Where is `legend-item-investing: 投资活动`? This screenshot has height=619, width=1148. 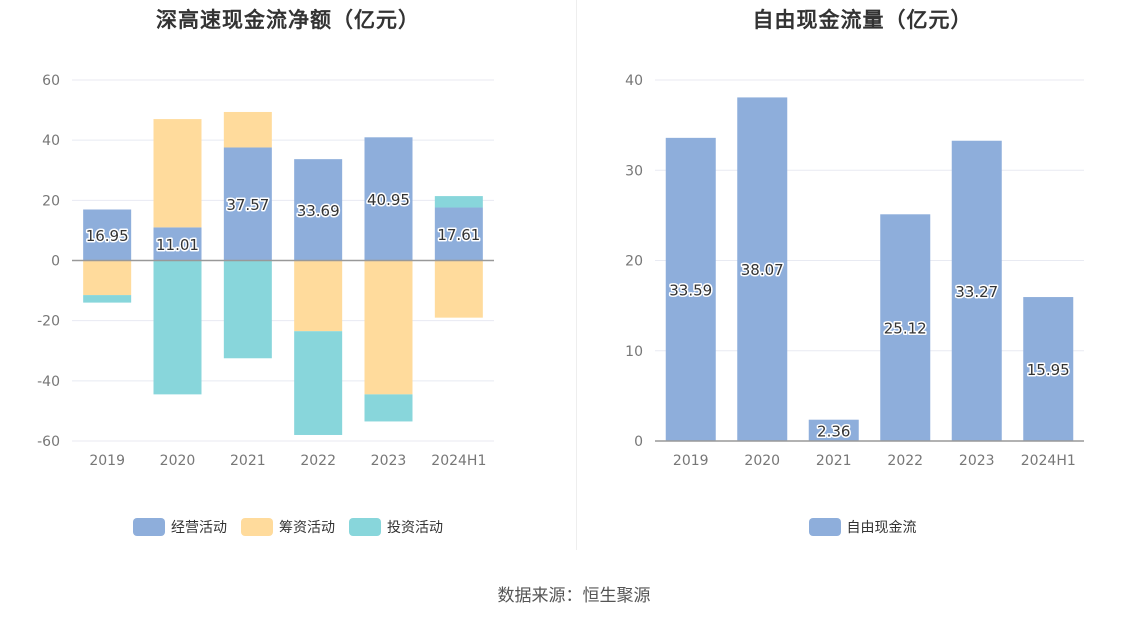
legend-item-investing: 投资活动 is located at coordinates (396, 527).